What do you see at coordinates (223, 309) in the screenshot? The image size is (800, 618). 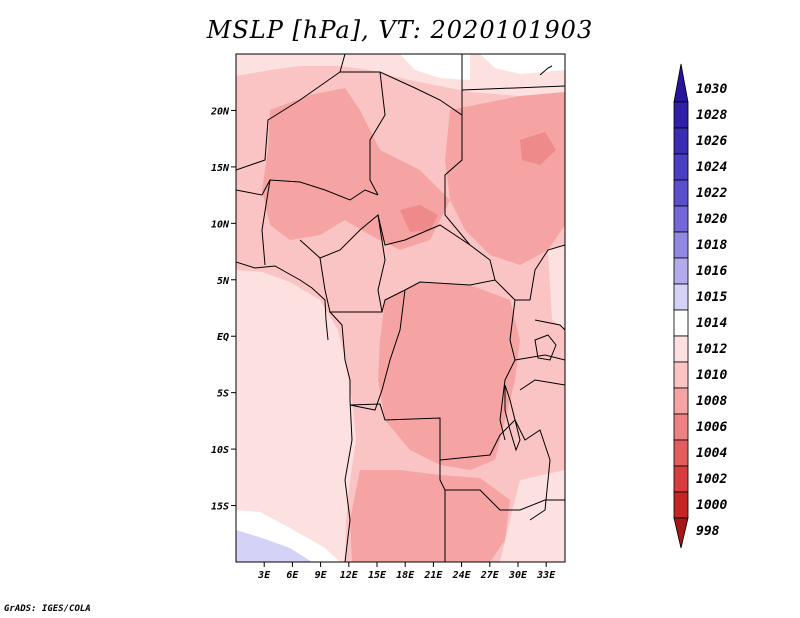 I see `lat-axis: 20N 15N 10N 5N EQ 5S 10S 15S` at bounding box center [223, 309].